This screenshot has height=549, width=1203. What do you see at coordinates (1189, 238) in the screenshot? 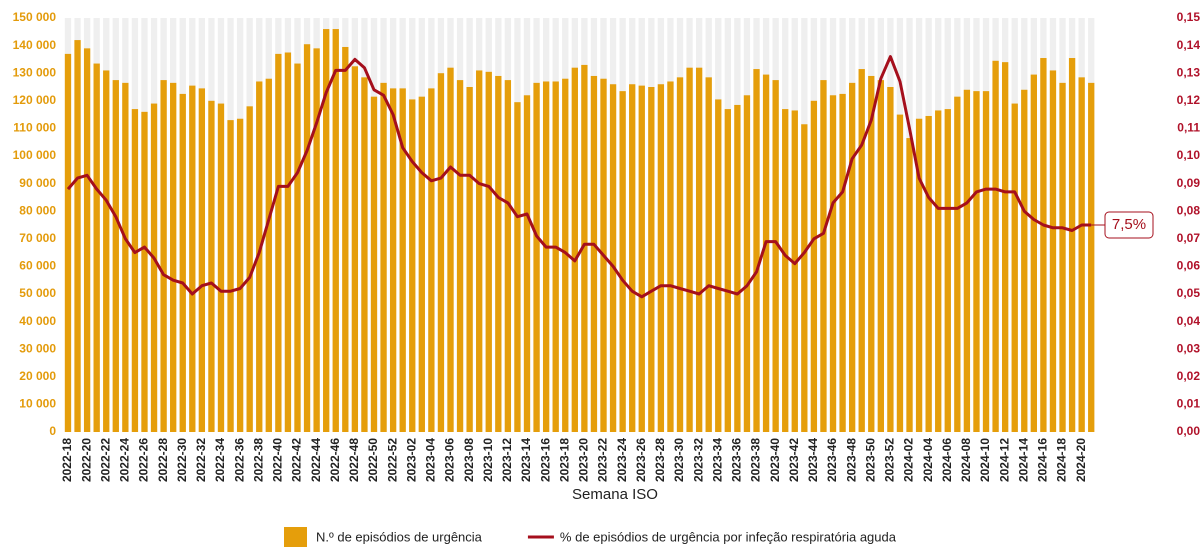
I see `y2-tick-label: 0,07` at bounding box center [1189, 238].